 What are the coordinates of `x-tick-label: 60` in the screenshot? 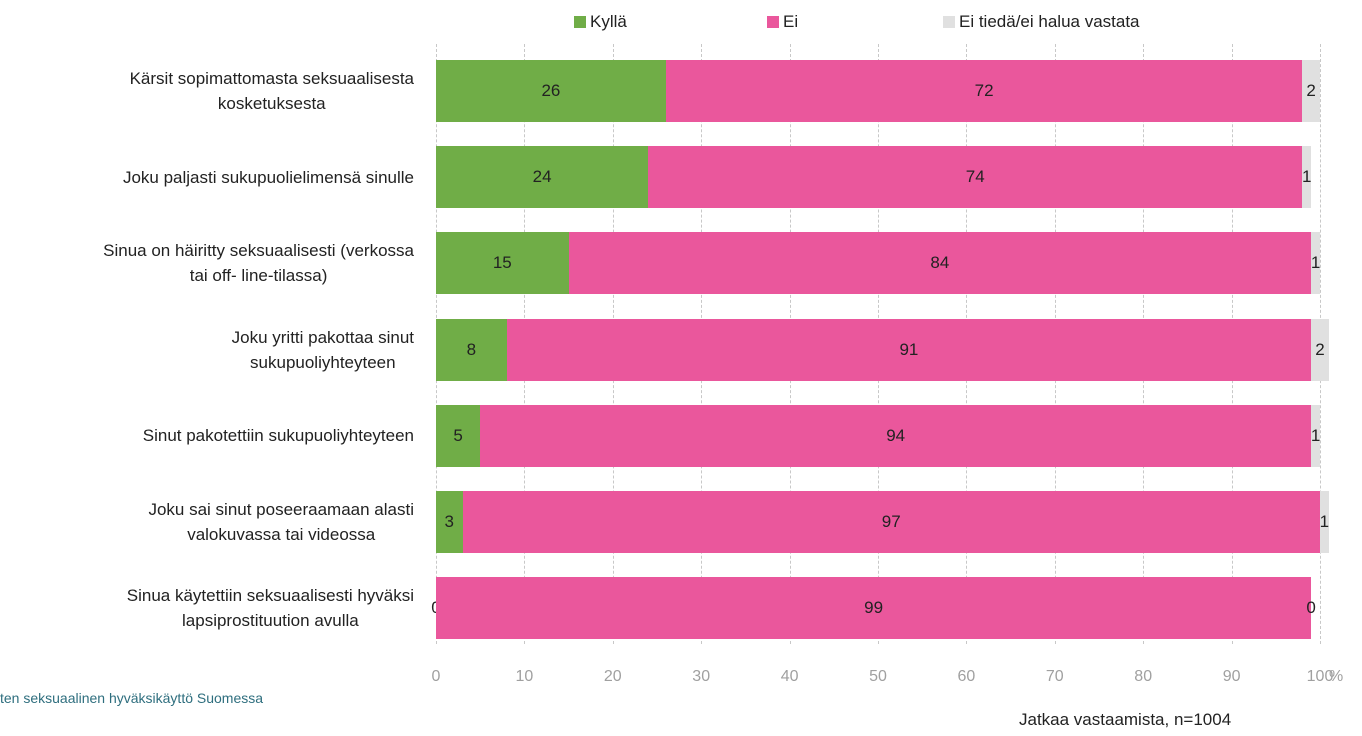 It's located at (966, 676).